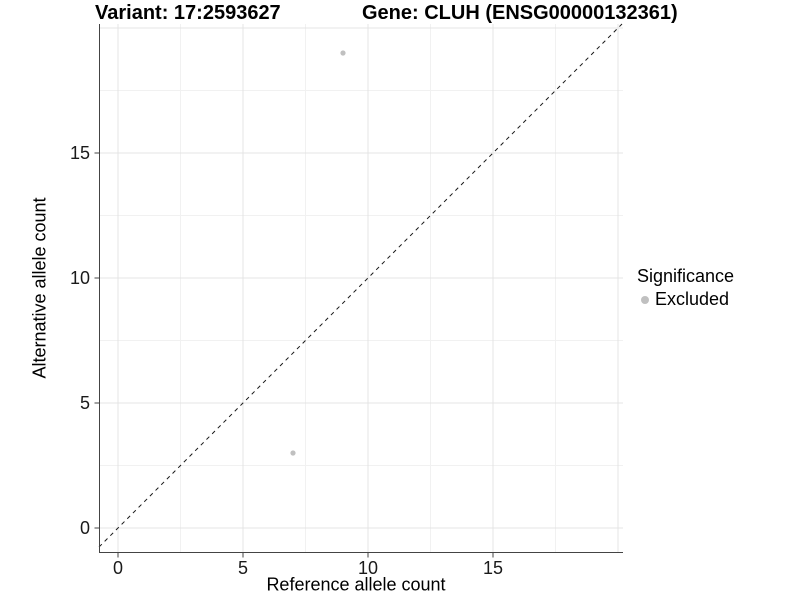 Image resolution: width=800 pixels, height=600 pixels. Describe the element at coordinates (39, 288) in the screenshot. I see `y-axis-title: Alternative allele count` at that location.